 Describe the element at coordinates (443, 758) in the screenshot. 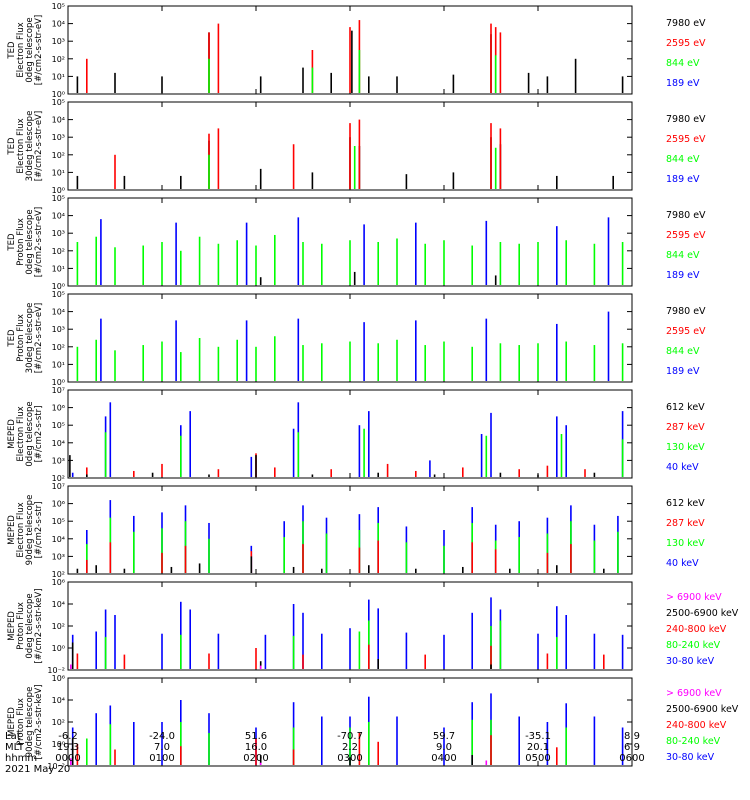

I see `footer-hhmm-4: 0400` at that location.